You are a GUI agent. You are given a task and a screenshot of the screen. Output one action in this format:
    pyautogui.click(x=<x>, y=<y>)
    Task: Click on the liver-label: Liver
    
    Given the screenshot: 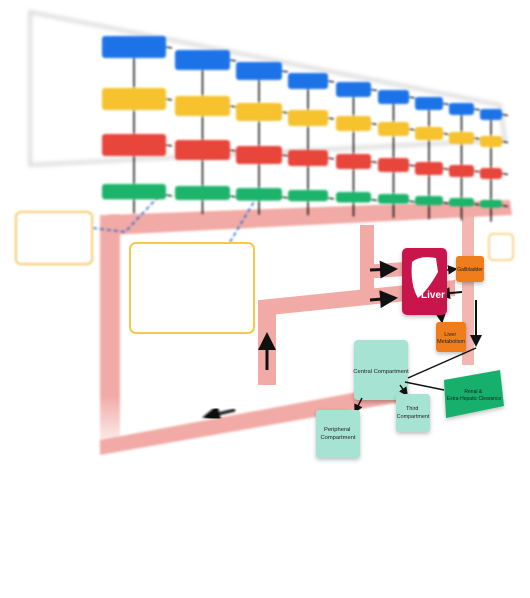 What is the action you would take?
    pyautogui.click(x=433, y=295)
    